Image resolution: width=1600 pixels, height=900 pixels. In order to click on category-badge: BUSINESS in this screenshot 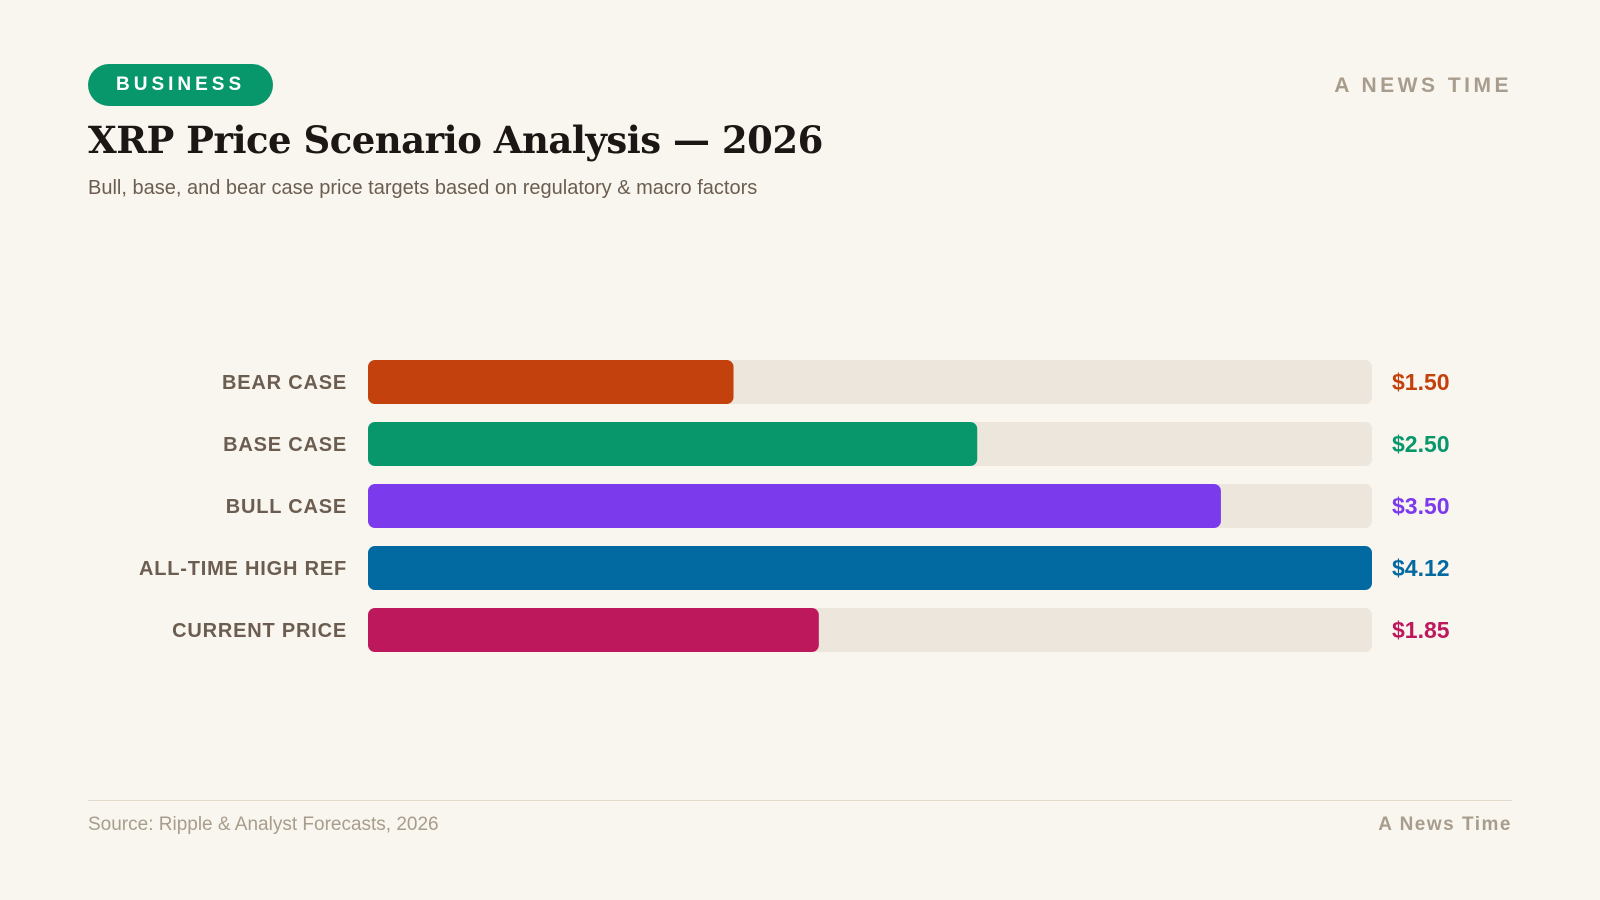, I will do `click(181, 85)`.